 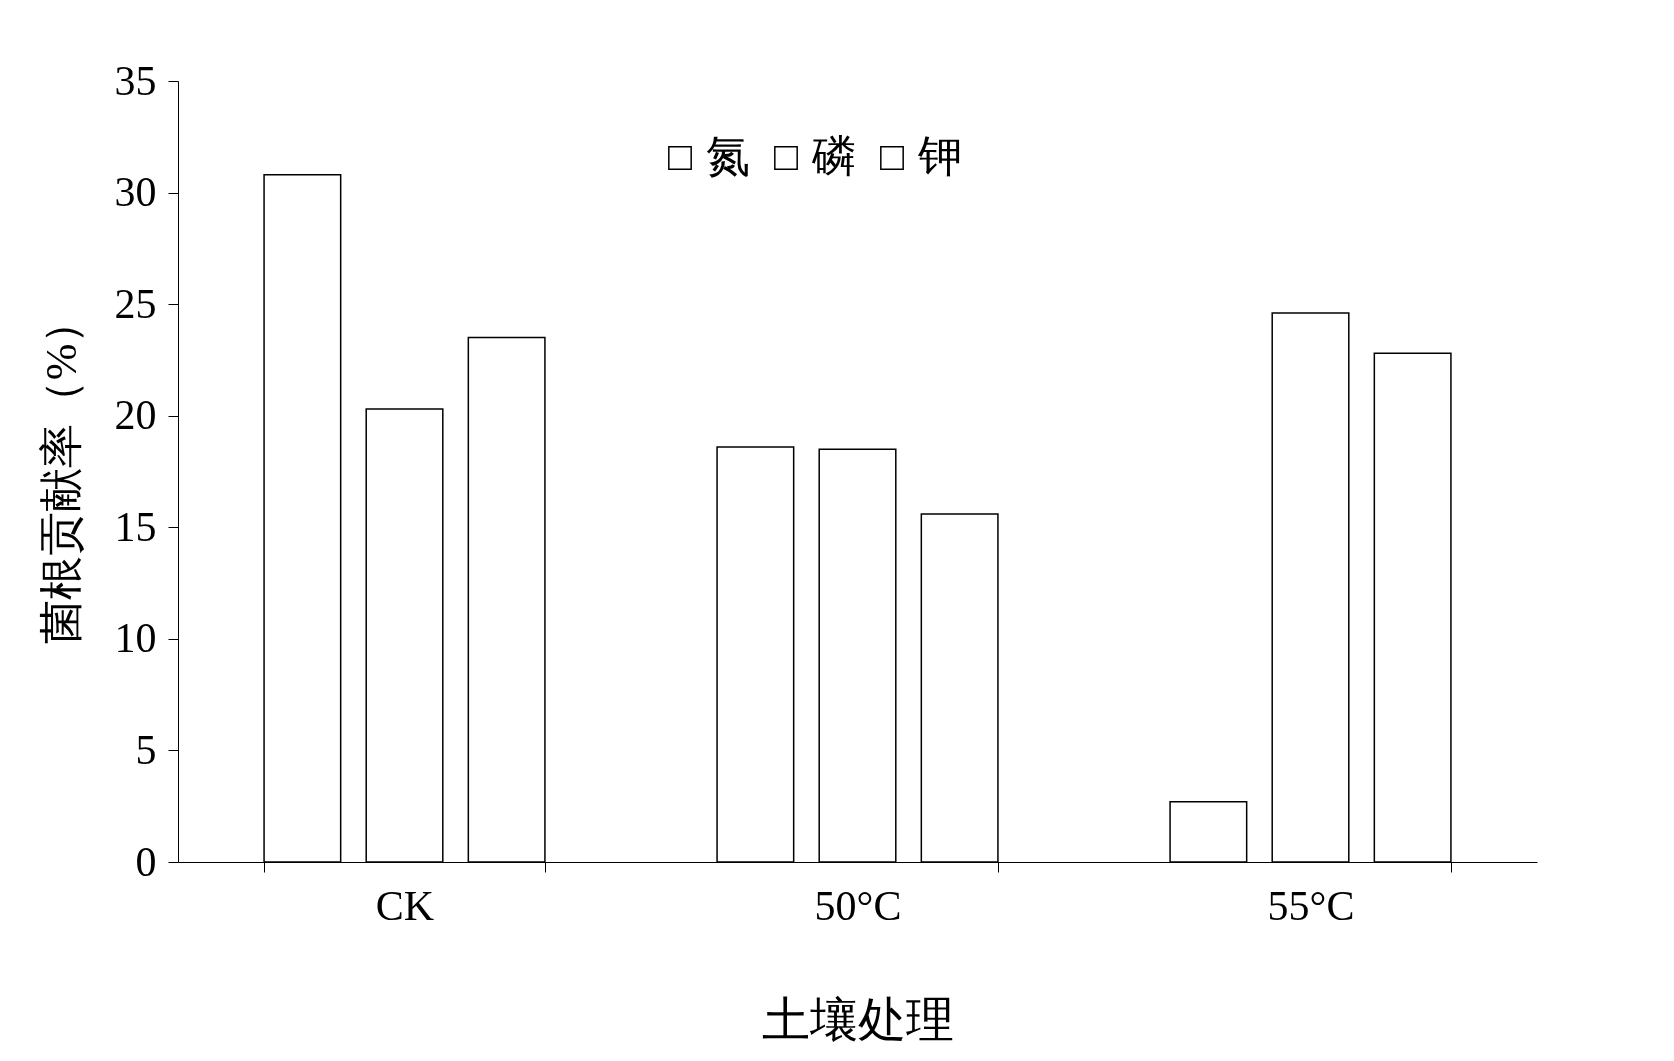 I want to click on legend-label: 氮, so click(x=728, y=156).